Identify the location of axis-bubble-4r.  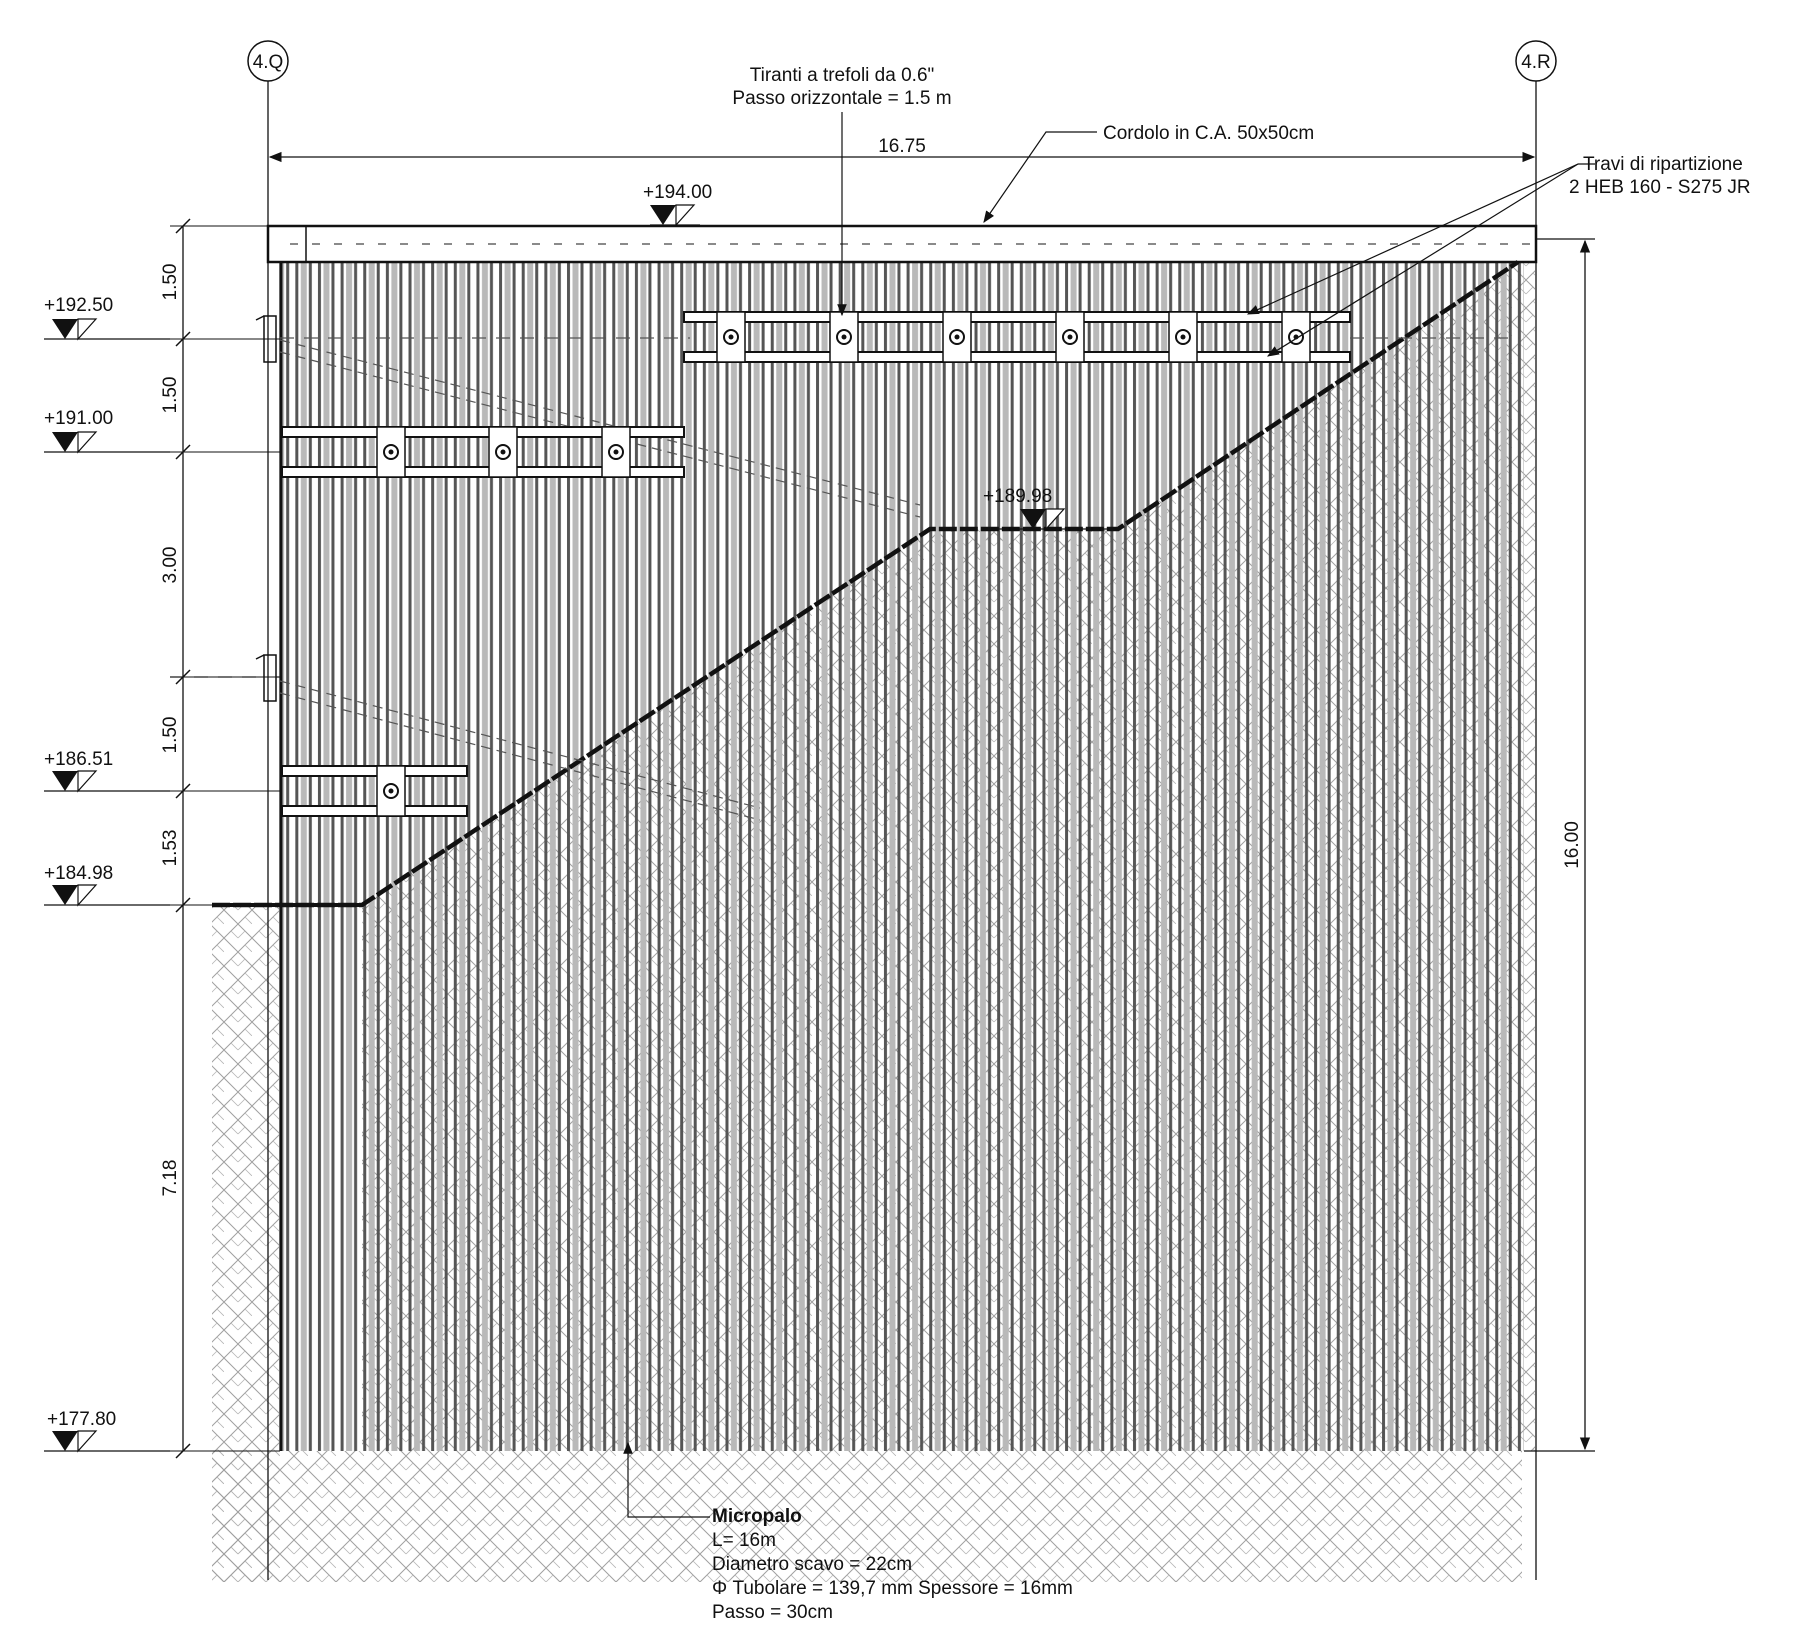
(1536, 61).